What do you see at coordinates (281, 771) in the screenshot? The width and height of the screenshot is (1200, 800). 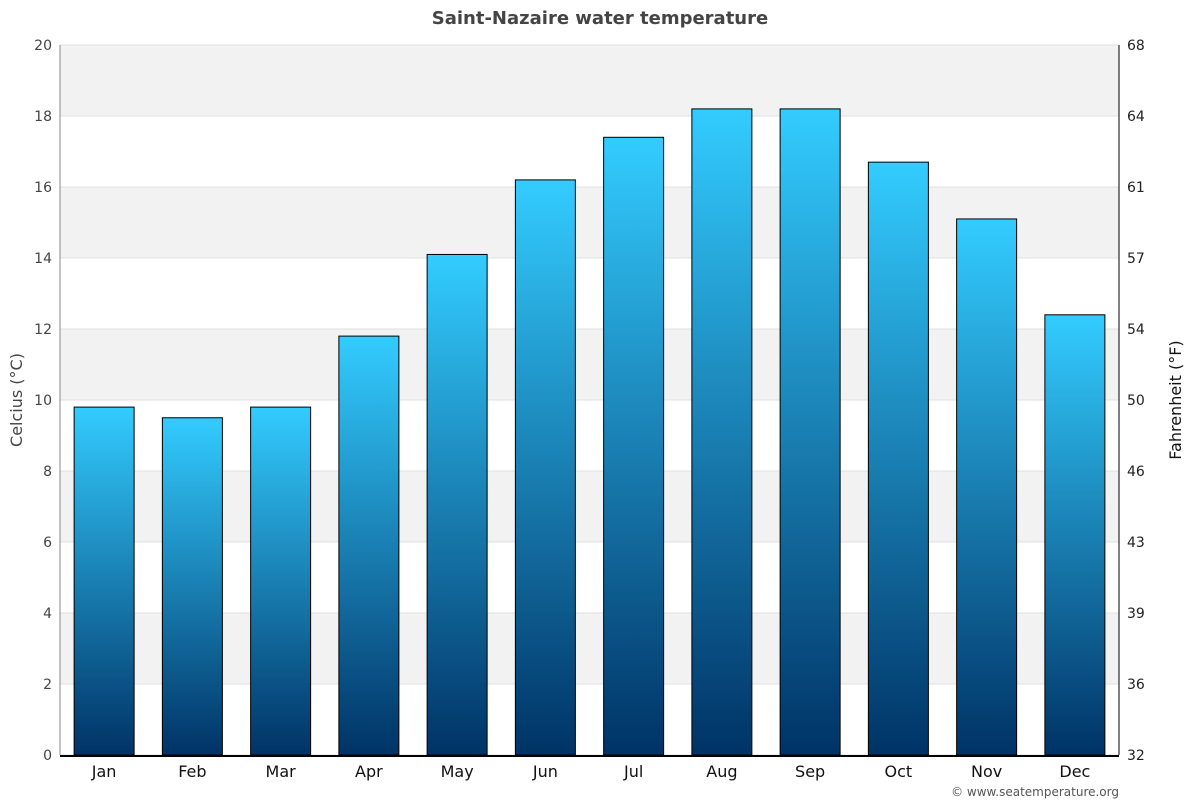 I see `x-tick-label: Mar` at bounding box center [281, 771].